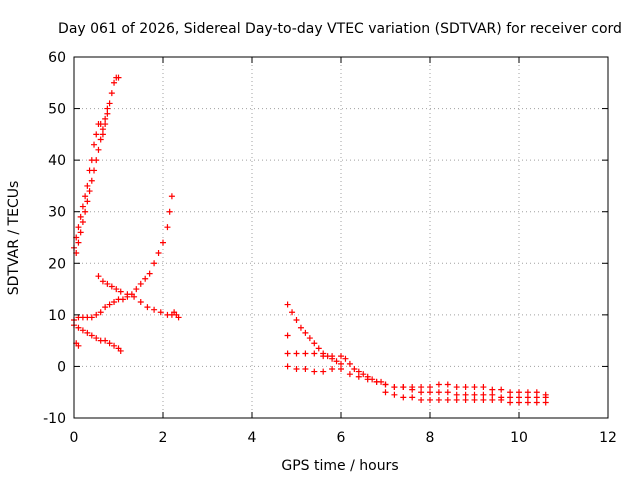  What do you see at coordinates (57, 213) in the screenshot?
I see `y-tick-label: 30` at bounding box center [57, 213].